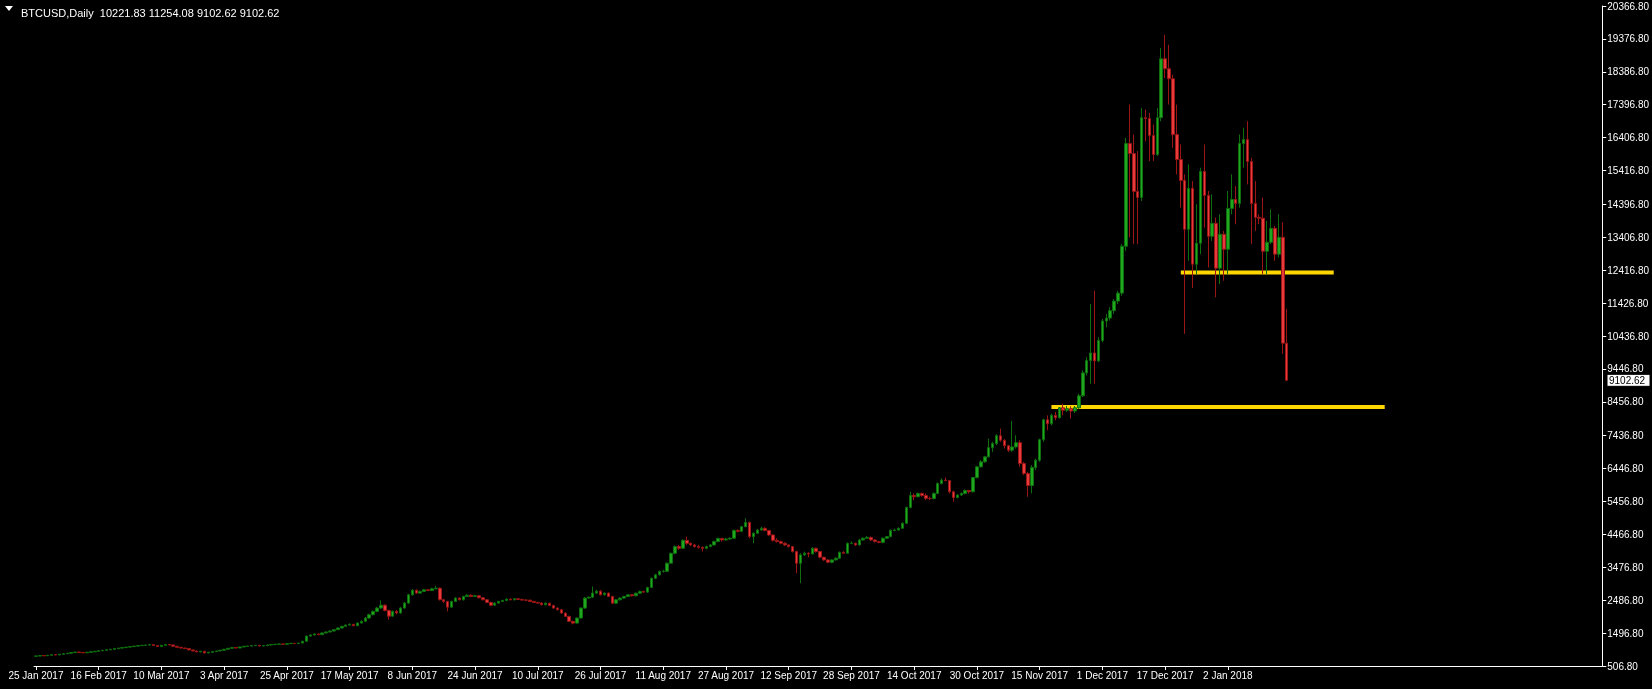  I want to click on x-tick-label: 8 Jun 2017, so click(412, 675).